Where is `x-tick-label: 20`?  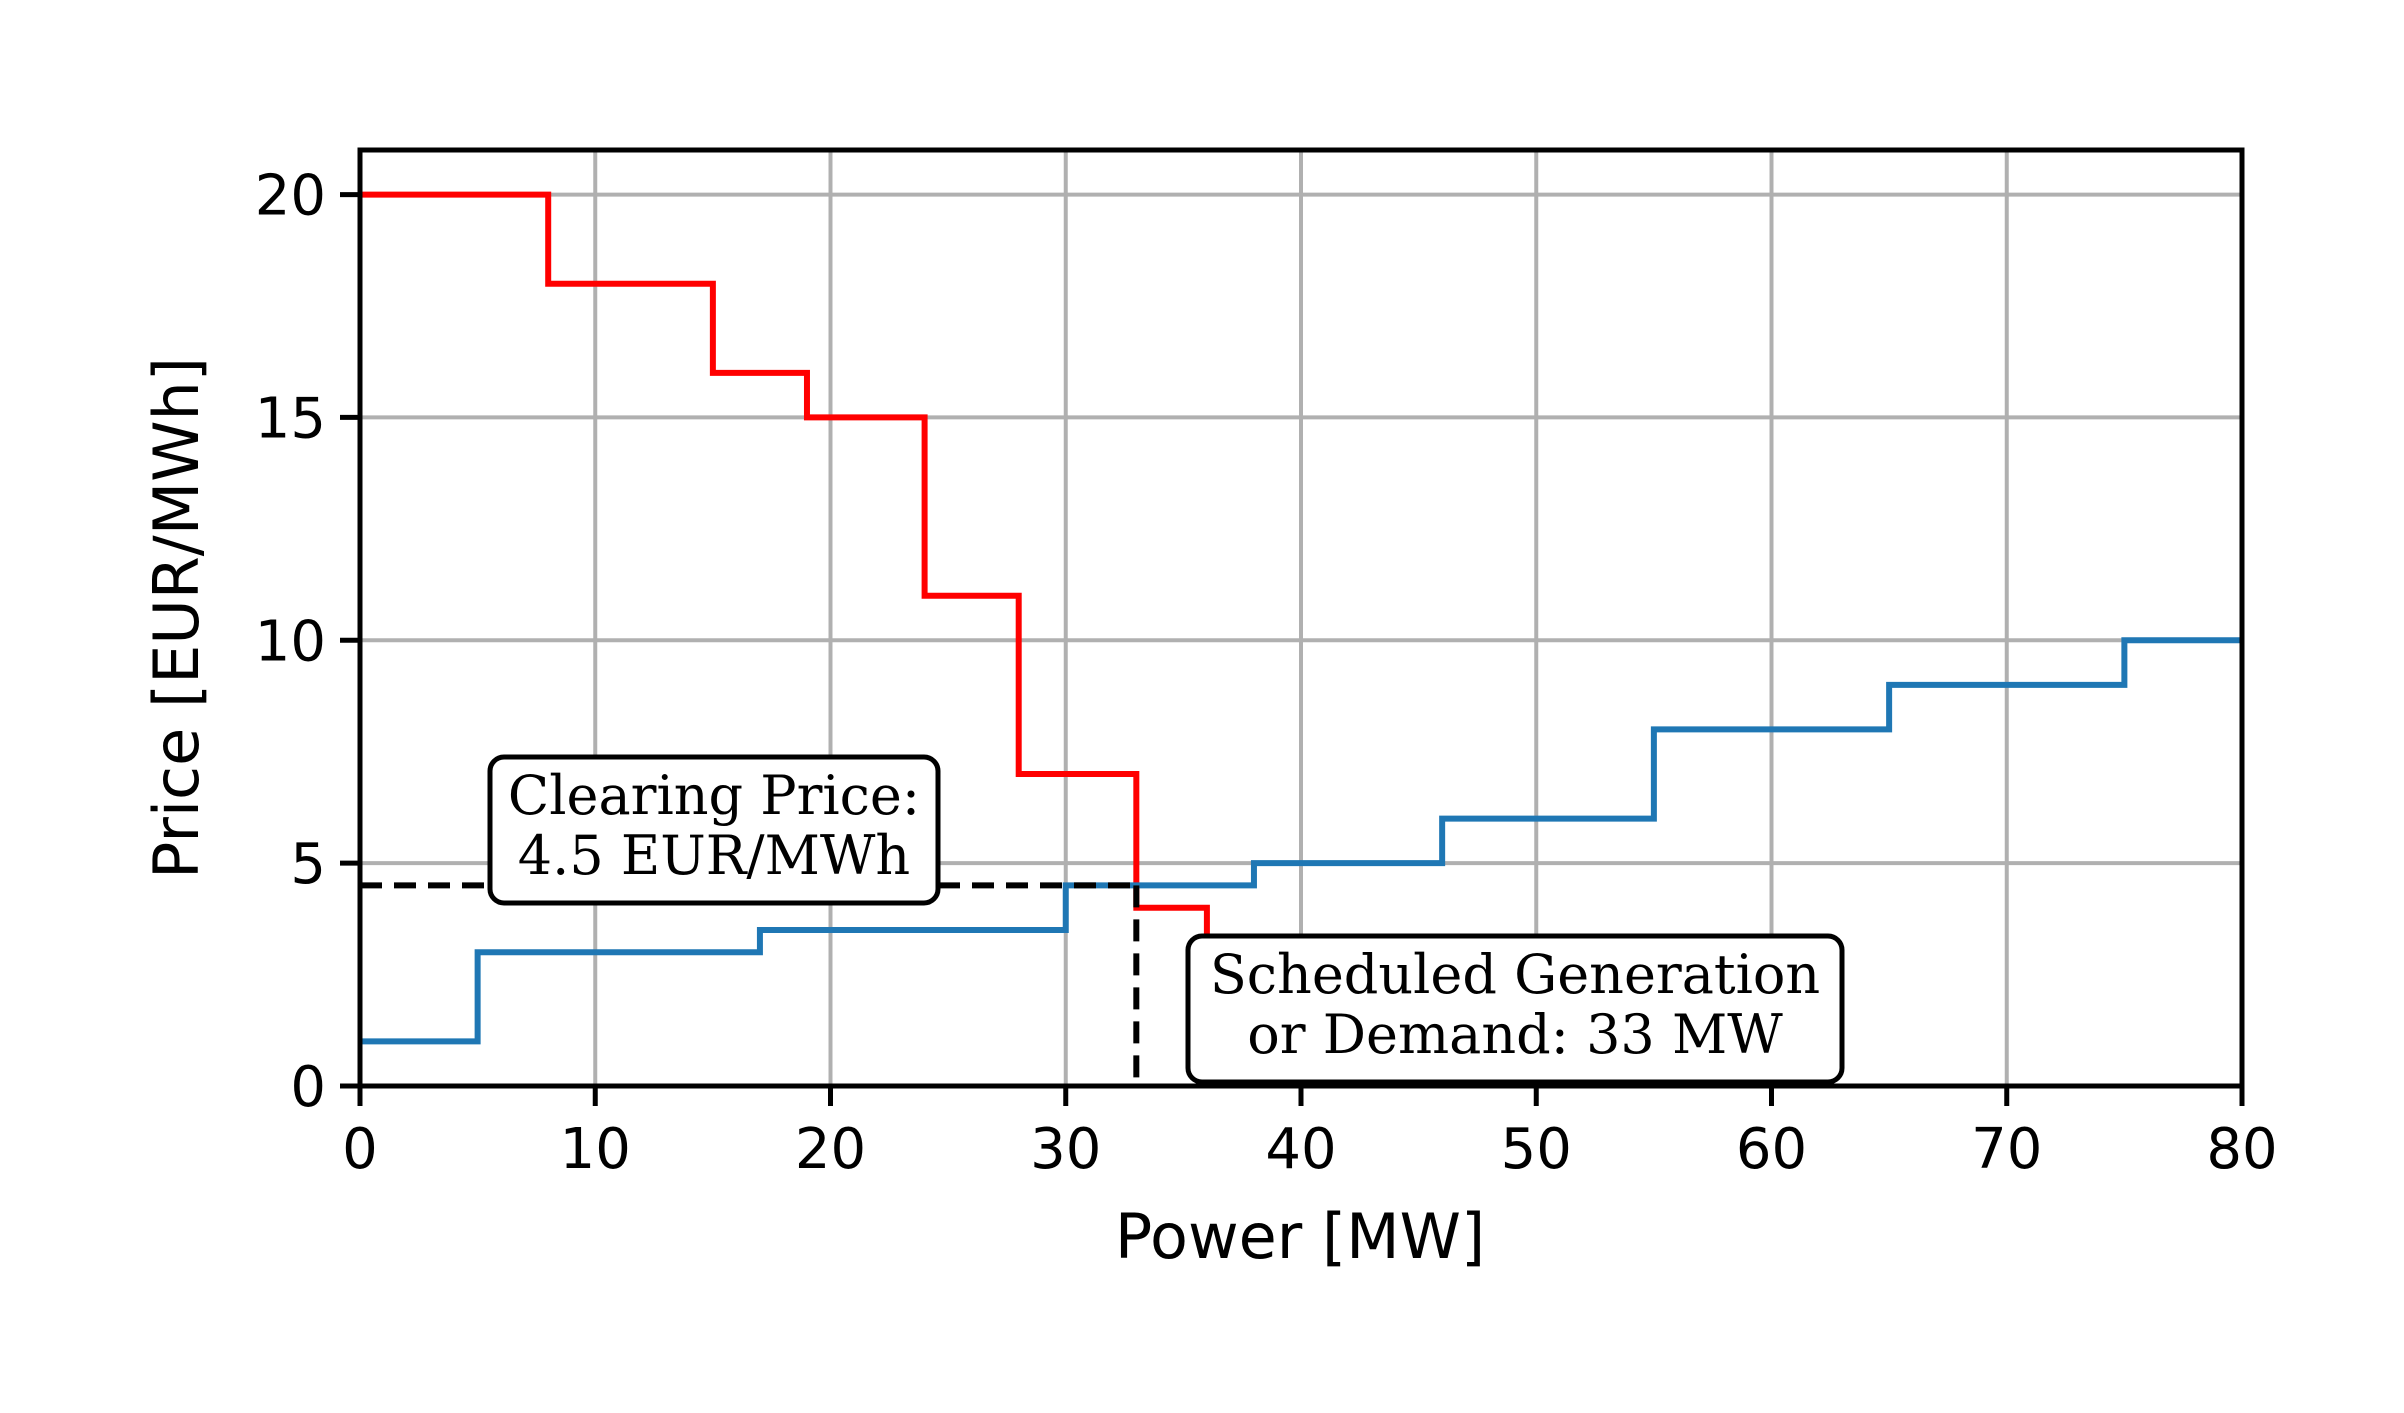 x-tick-label: 20 is located at coordinates (830, 1149).